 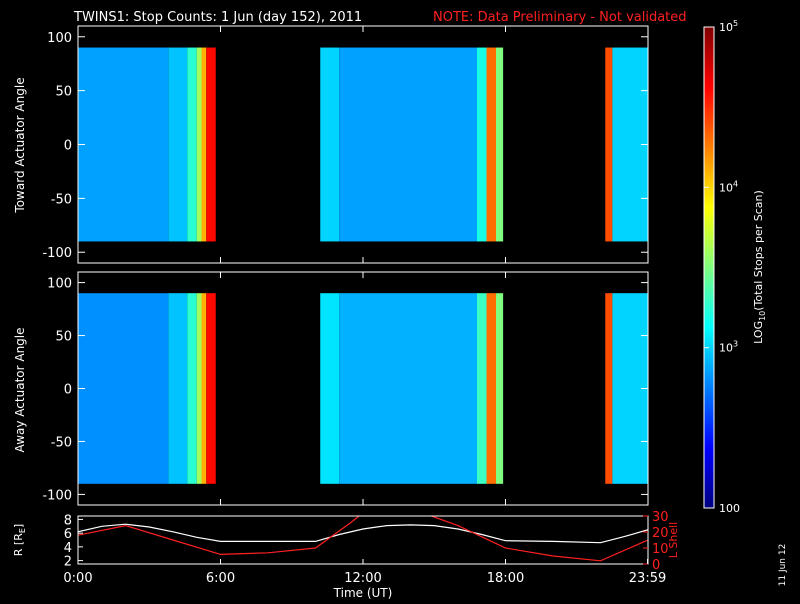 I want to click on orbit-lines, so click(x=363, y=539).